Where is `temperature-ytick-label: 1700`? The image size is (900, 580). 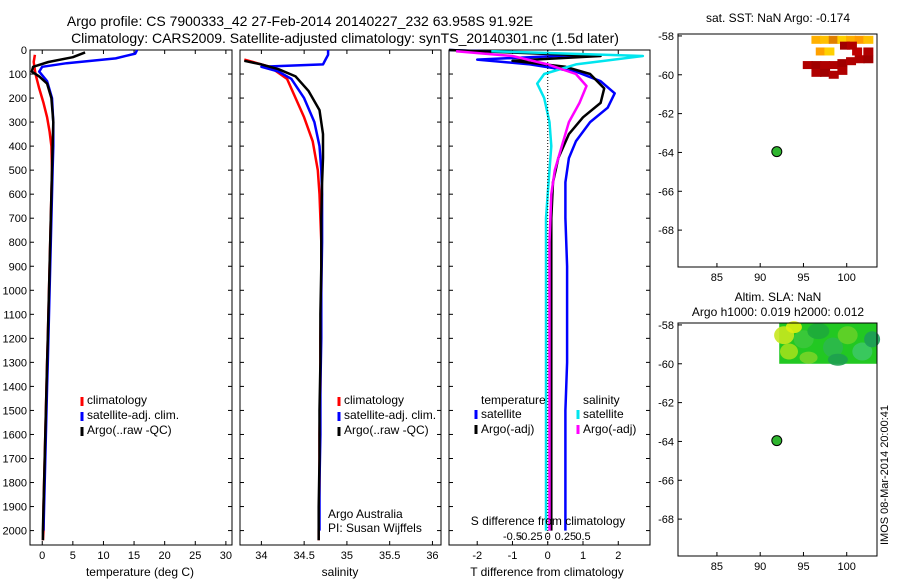 temperature-ytick-label: 1700 is located at coordinates (15, 459).